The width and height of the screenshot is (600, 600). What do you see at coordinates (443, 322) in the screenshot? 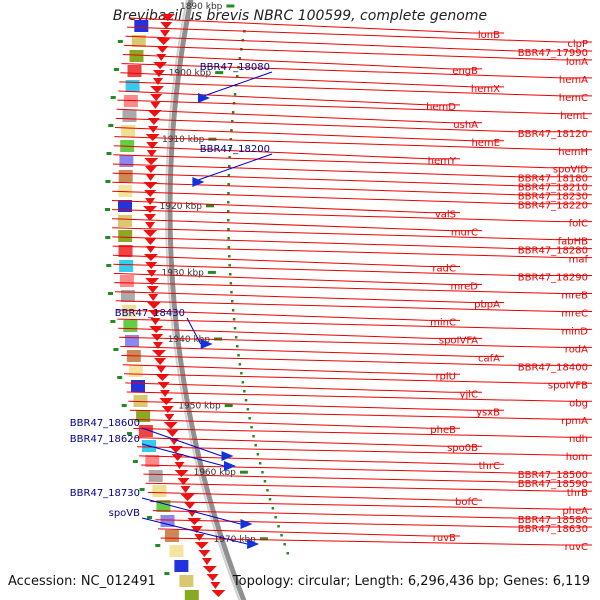
I see `gene-label: minC` at bounding box center [443, 322].